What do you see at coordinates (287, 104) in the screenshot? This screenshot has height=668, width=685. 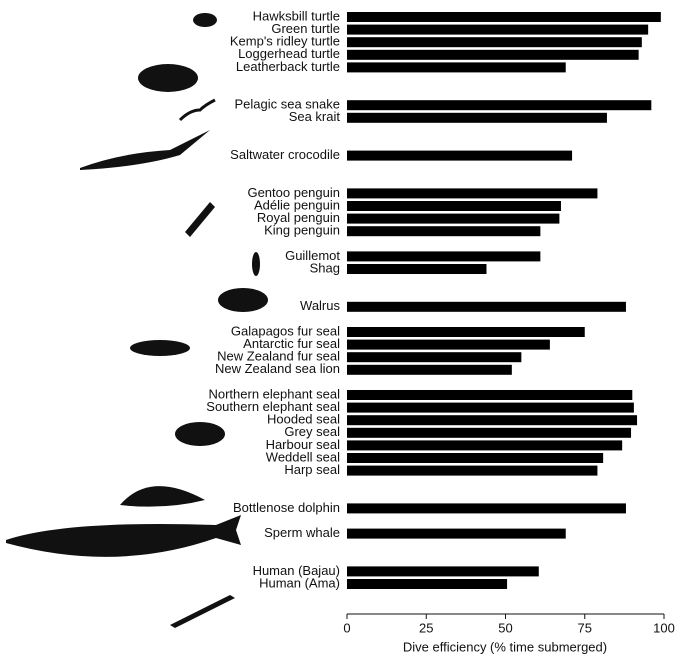 I see `y-tick-label: Pelagic sea snake` at bounding box center [287, 104].